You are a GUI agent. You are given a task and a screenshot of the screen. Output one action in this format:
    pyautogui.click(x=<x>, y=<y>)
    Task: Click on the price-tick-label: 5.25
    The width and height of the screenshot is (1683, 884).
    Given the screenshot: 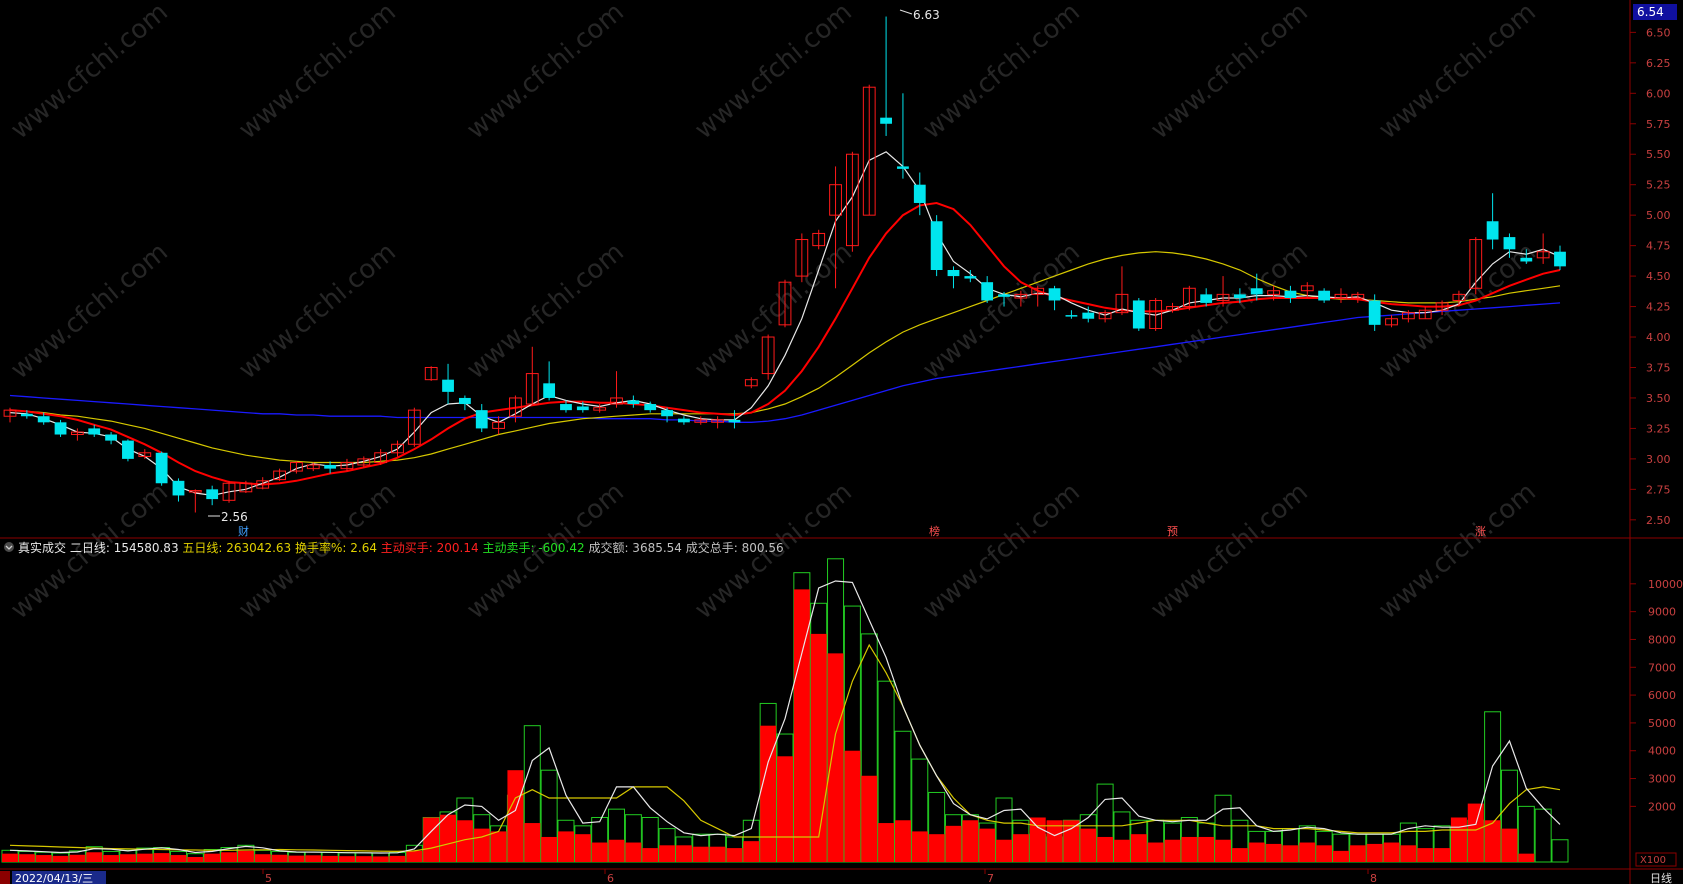 What is the action you would take?
    pyautogui.click(x=1658, y=185)
    